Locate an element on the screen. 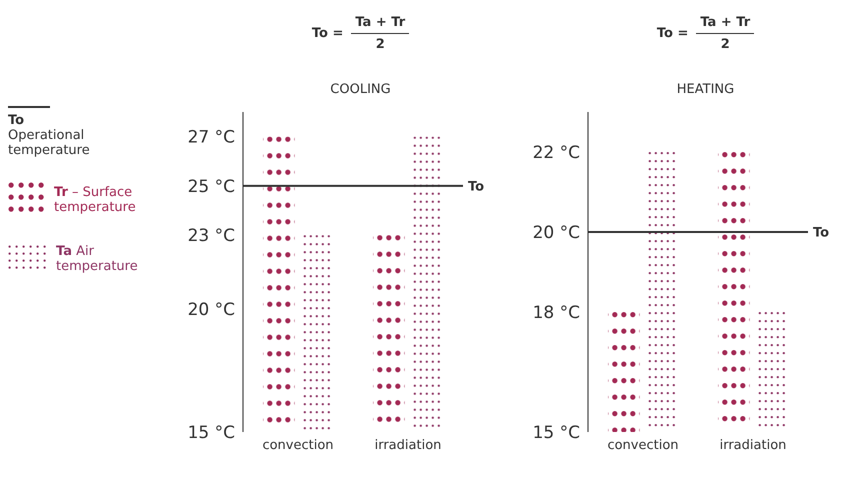 The height and width of the screenshot is (485, 852). y-tick-label: 22 °C is located at coordinates (556, 153).